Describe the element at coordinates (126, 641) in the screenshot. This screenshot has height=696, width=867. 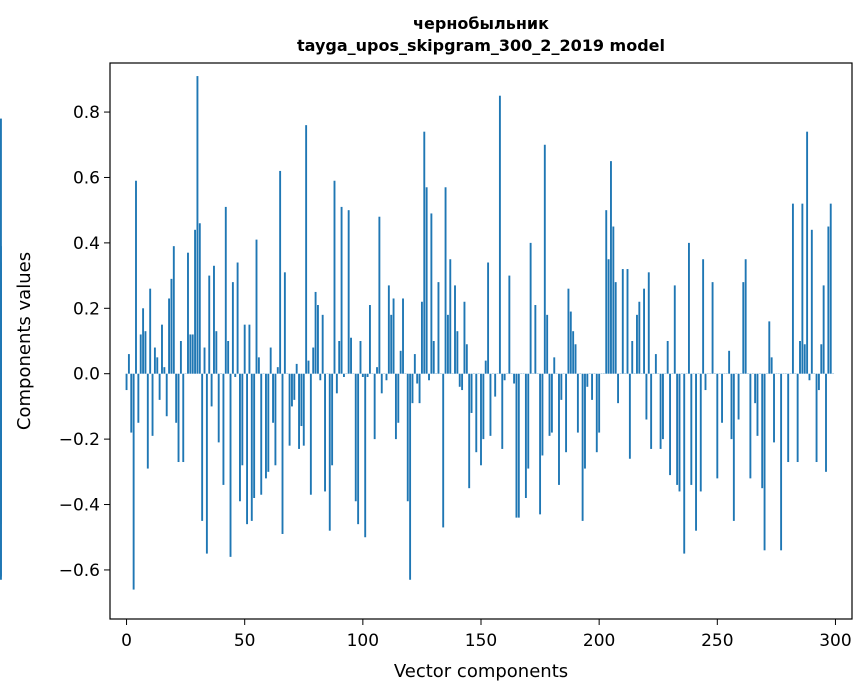
I see `x-tick-label: 0` at that location.